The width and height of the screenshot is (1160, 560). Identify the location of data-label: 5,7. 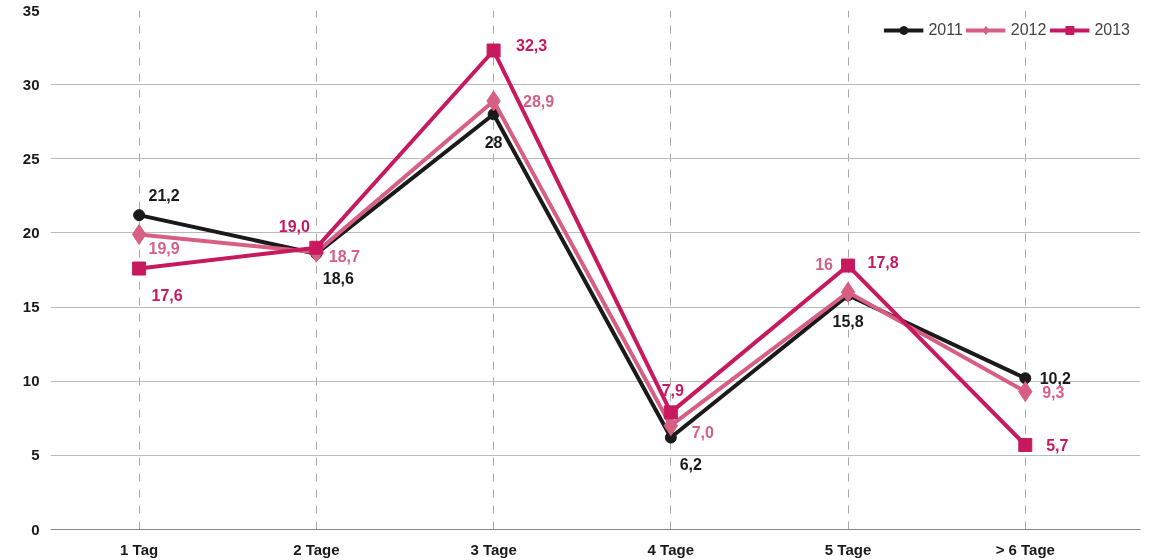
(1057, 445).